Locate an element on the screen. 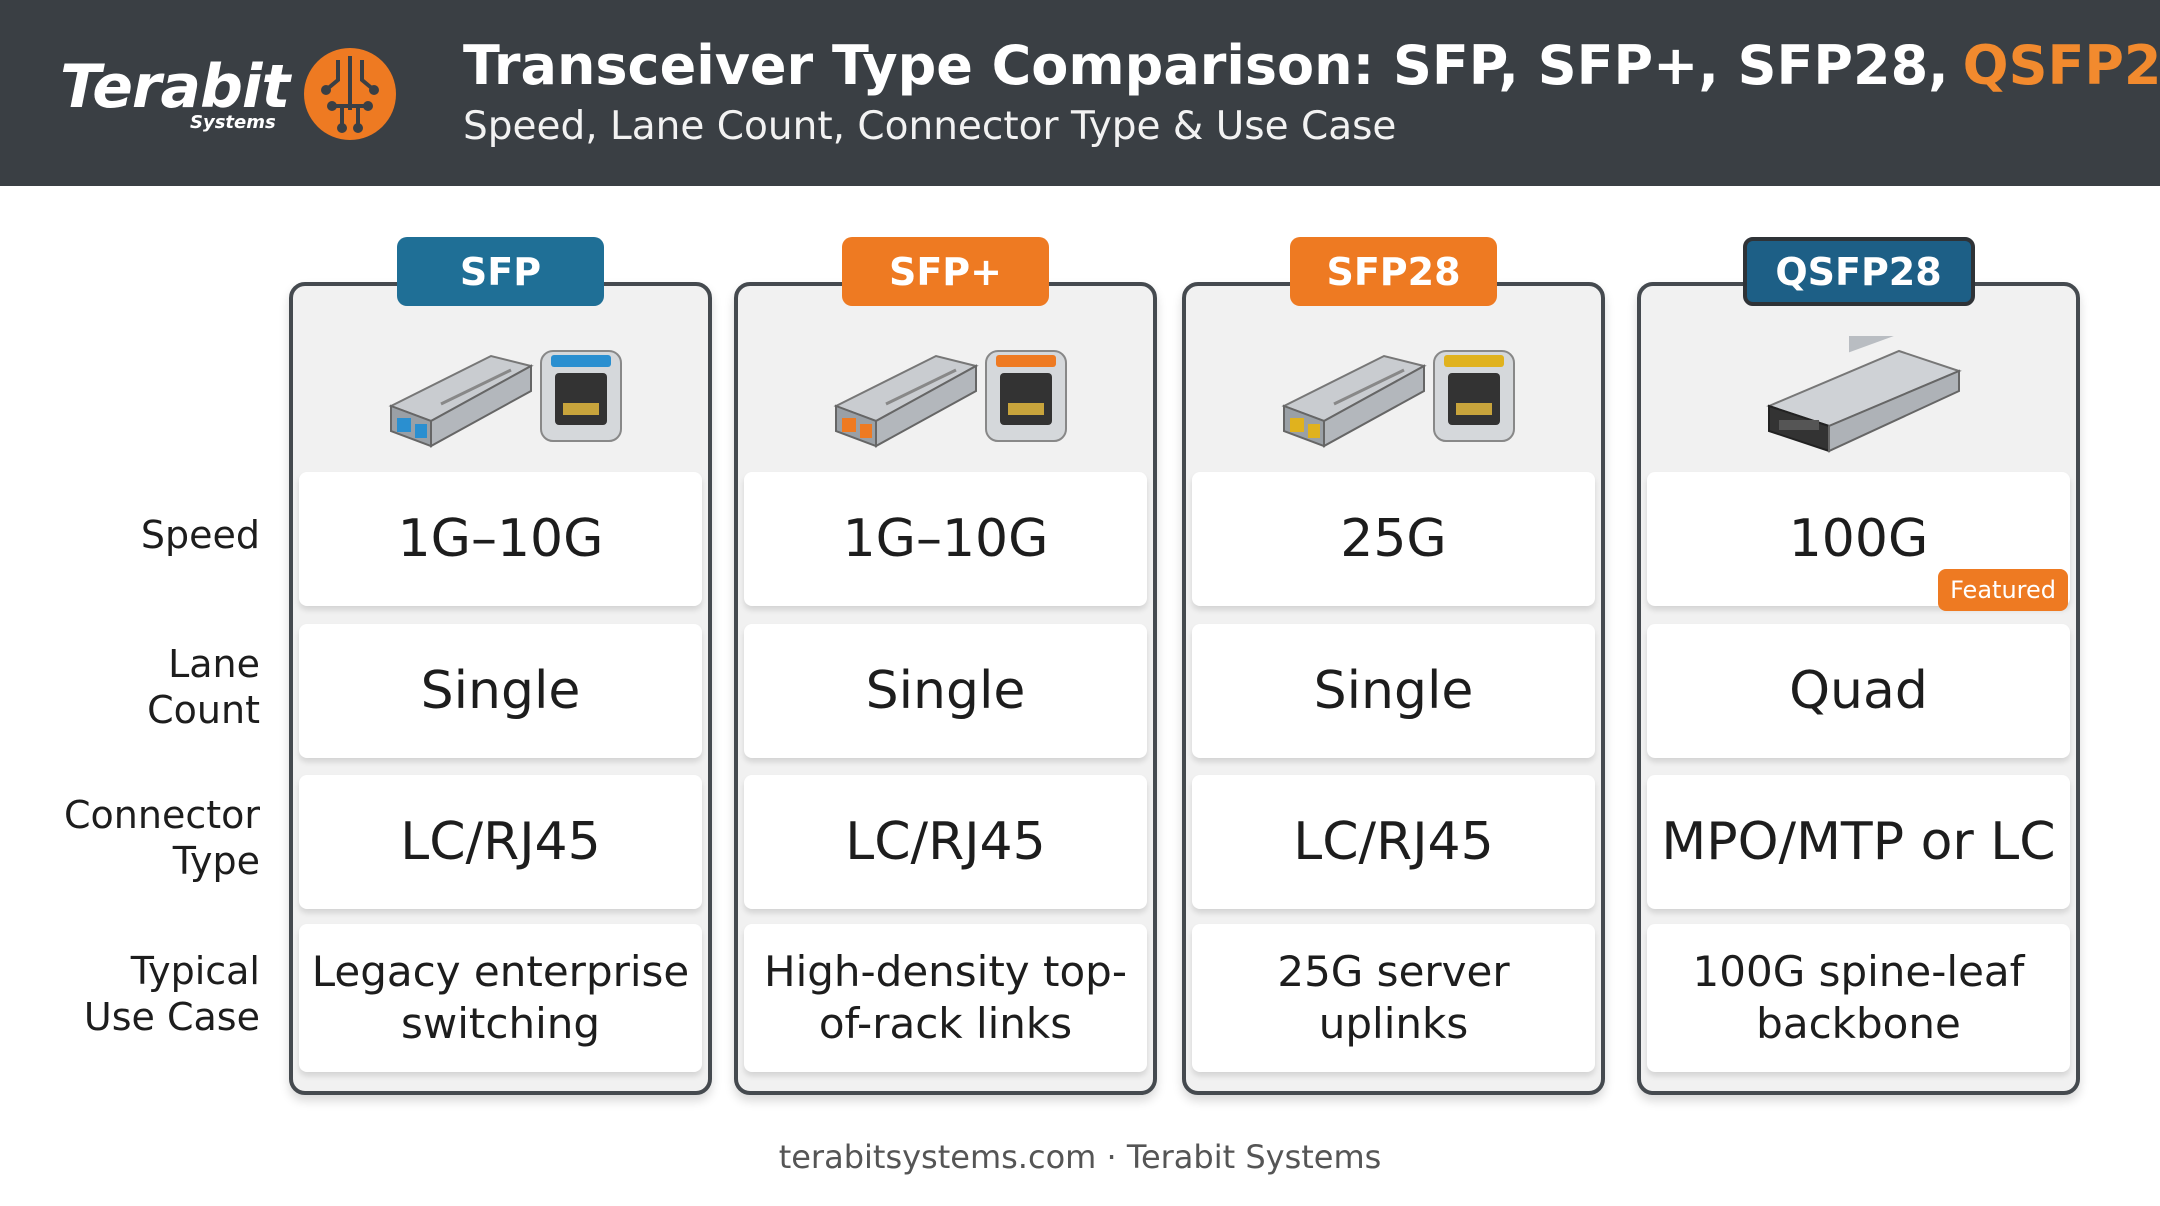  cell-use-case: 25G server uplinks is located at coordinates (1393, 998).